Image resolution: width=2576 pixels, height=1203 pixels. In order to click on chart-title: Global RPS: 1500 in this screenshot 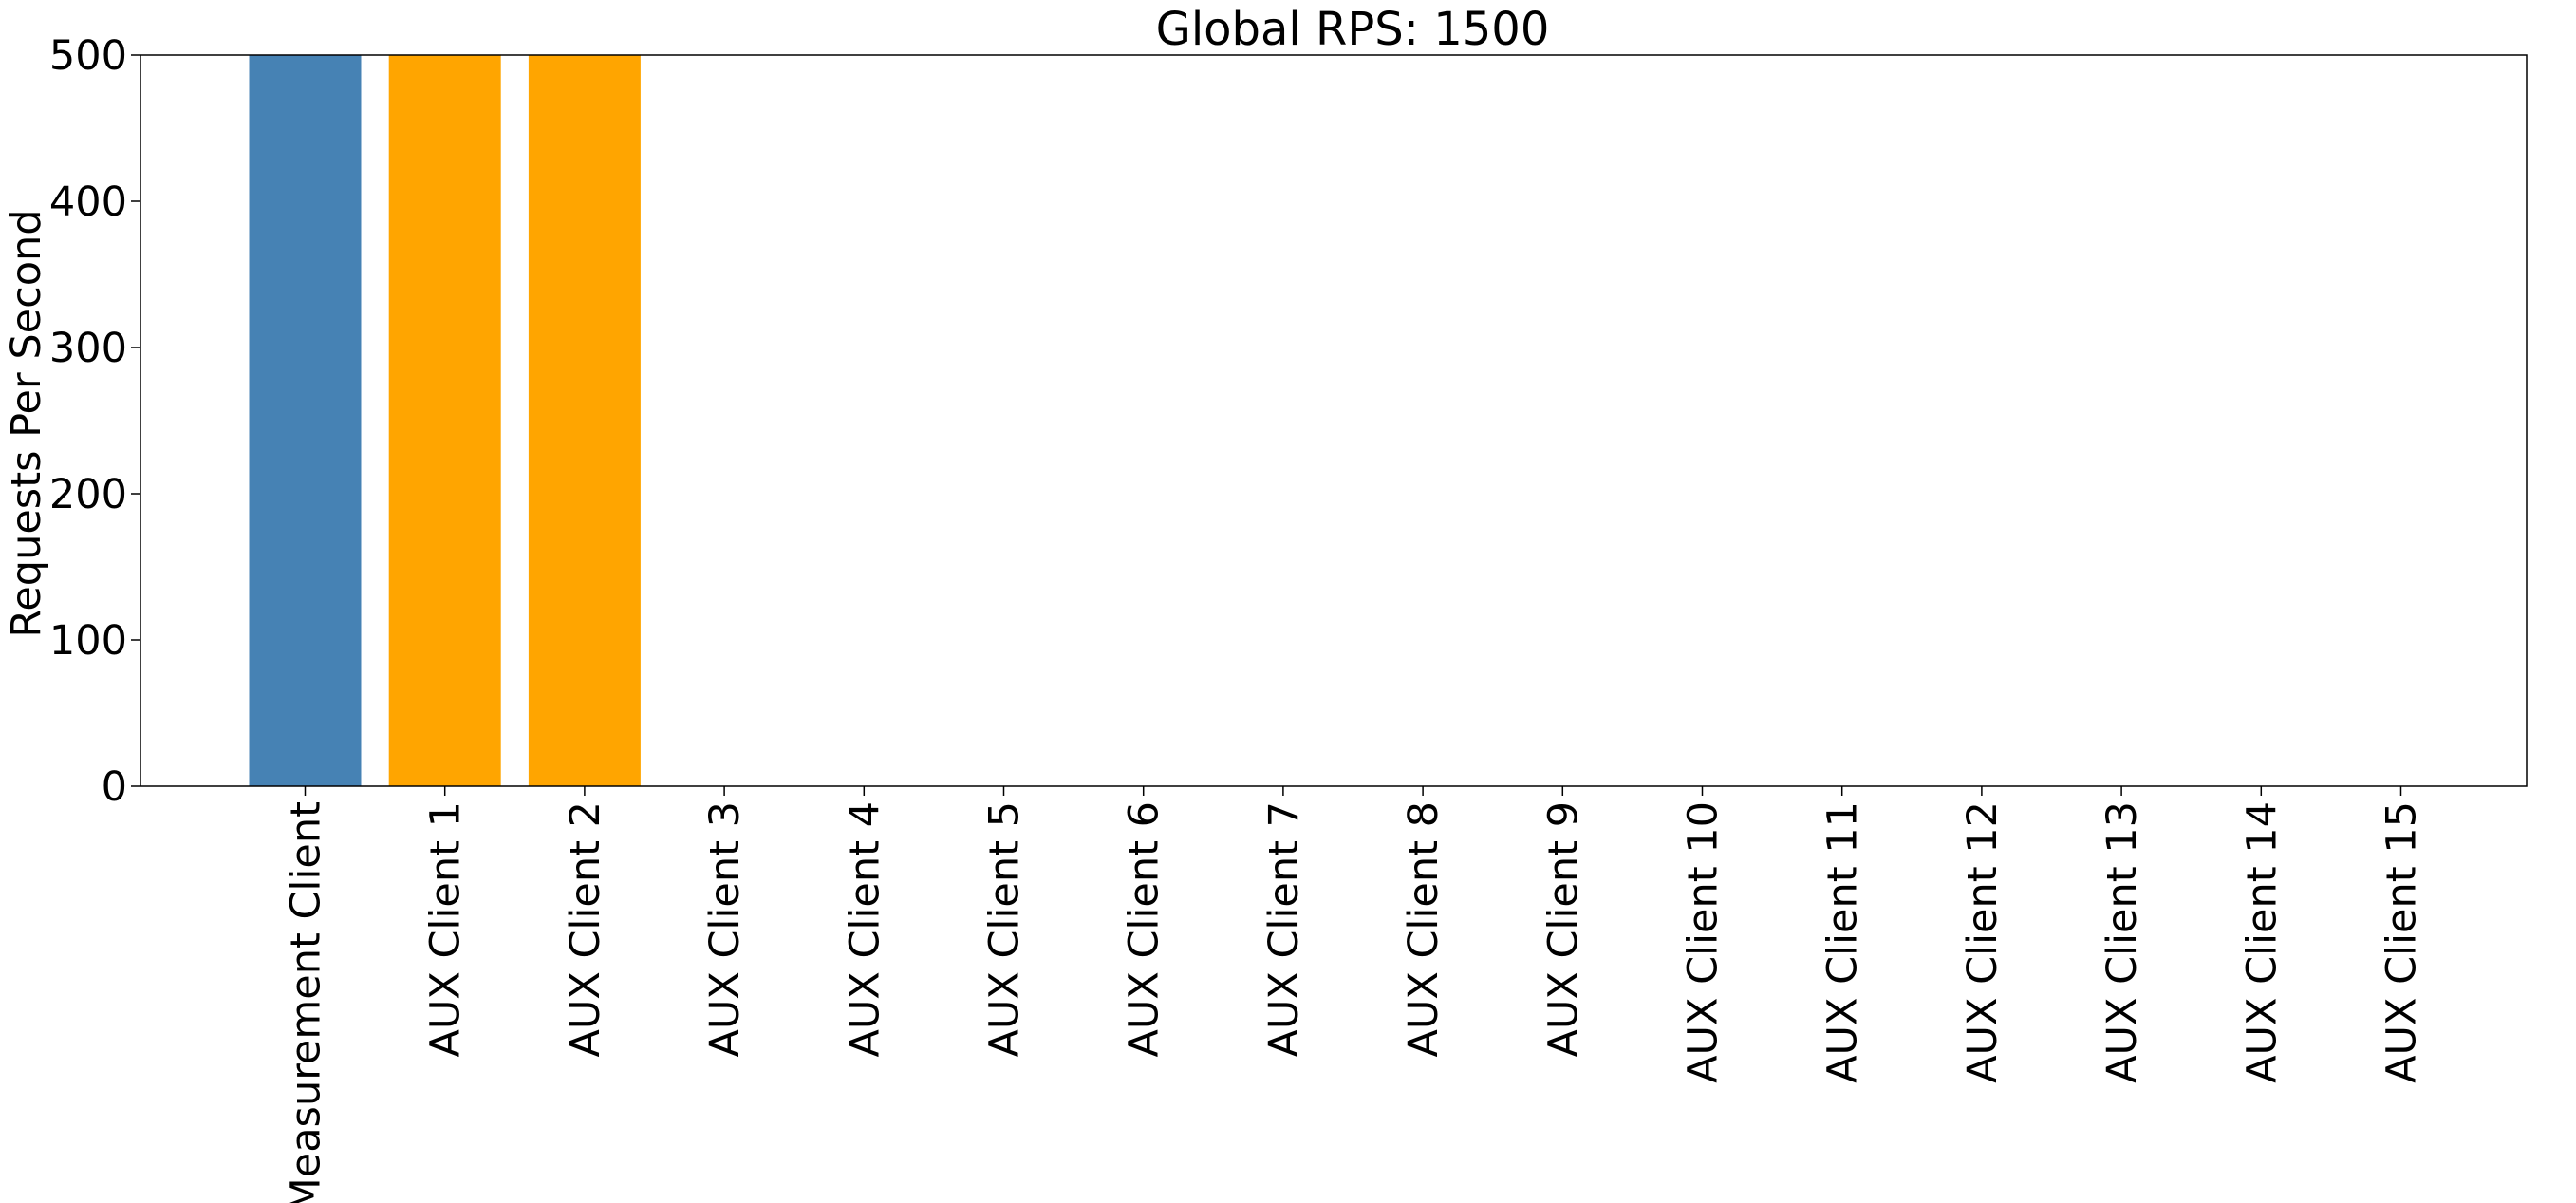, I will do `click(1353, 30)`.